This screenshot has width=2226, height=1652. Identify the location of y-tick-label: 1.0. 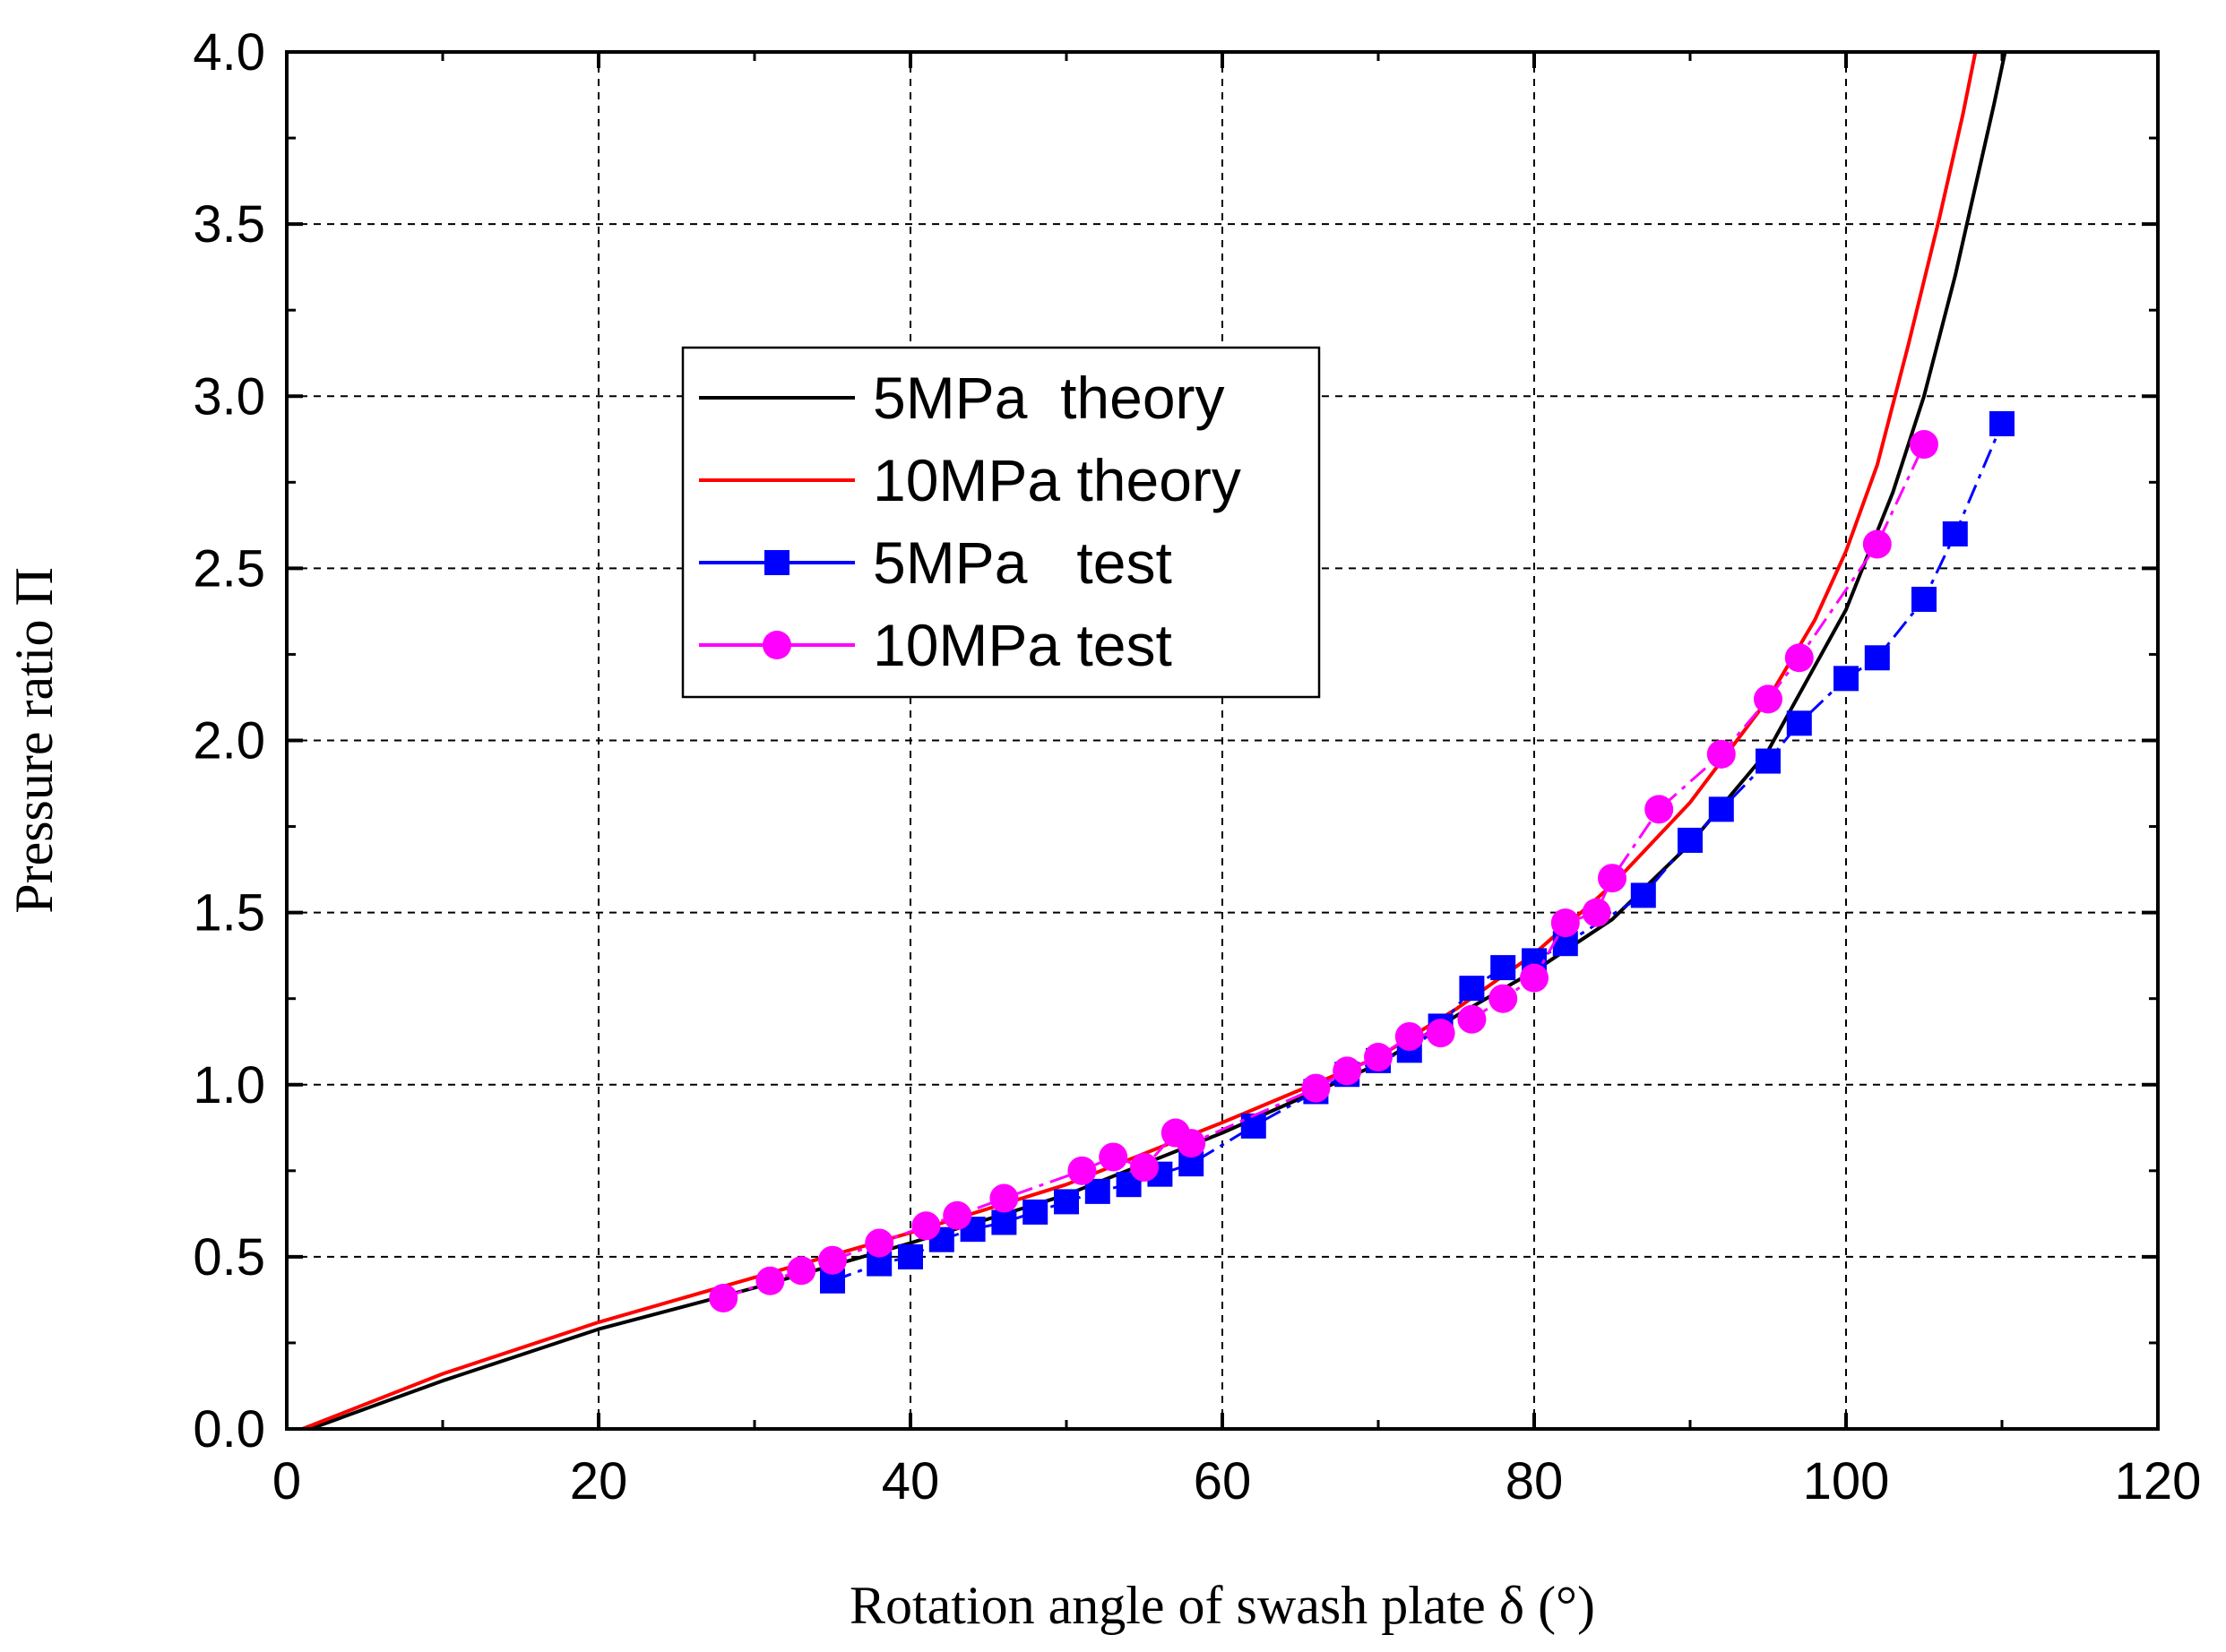
(229, 1085).